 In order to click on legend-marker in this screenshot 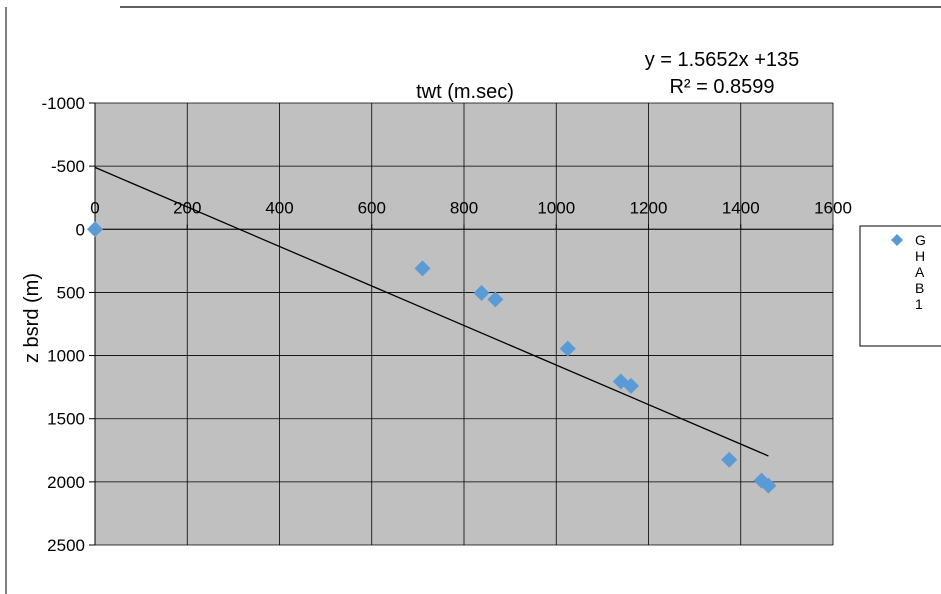, I will do `click(897, 240)`.